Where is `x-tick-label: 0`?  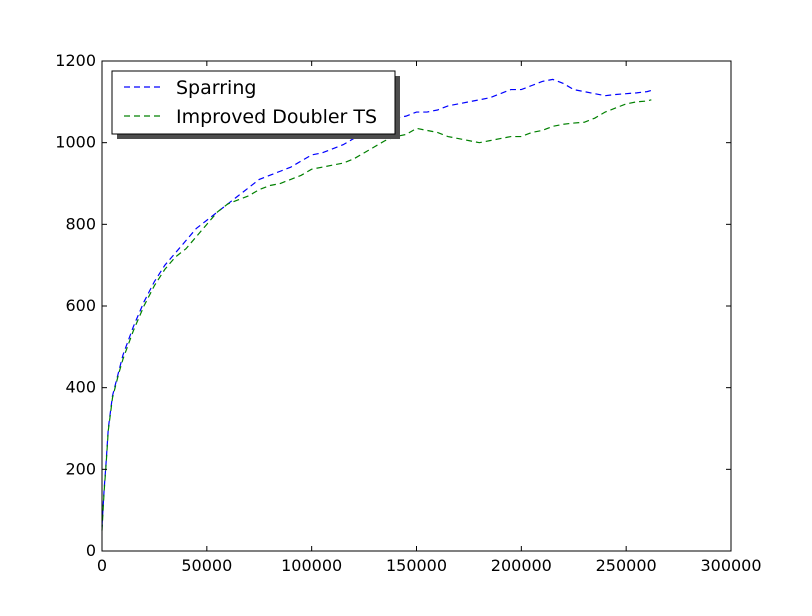
x-tick-label: 0 is located at coordinates (102, 565).